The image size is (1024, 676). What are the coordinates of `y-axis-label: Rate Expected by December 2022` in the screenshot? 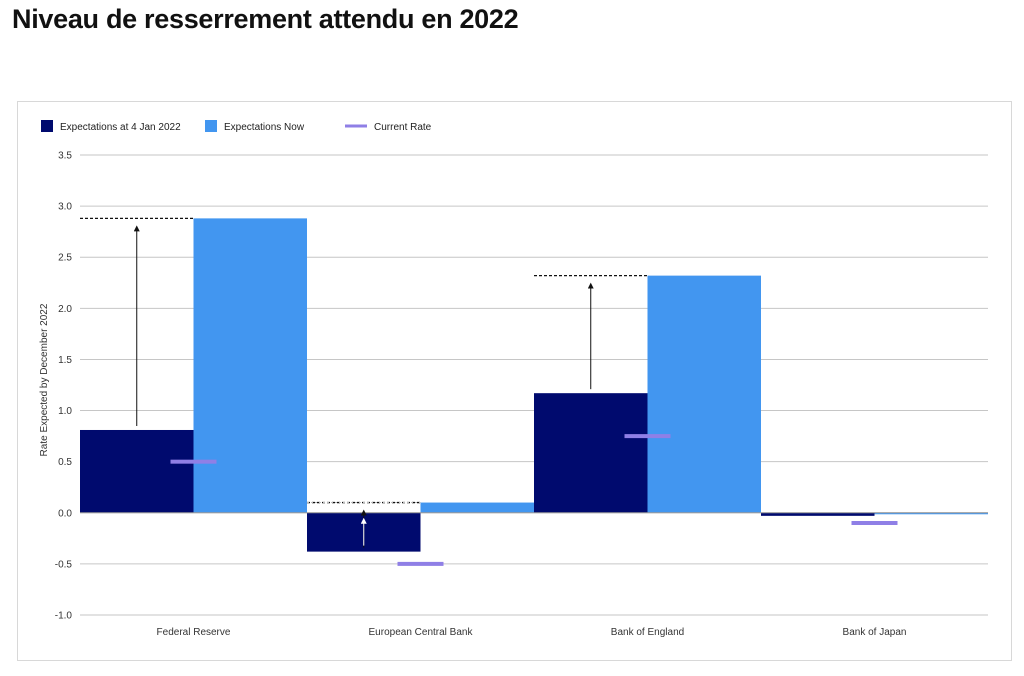 It's located at (44, 379).